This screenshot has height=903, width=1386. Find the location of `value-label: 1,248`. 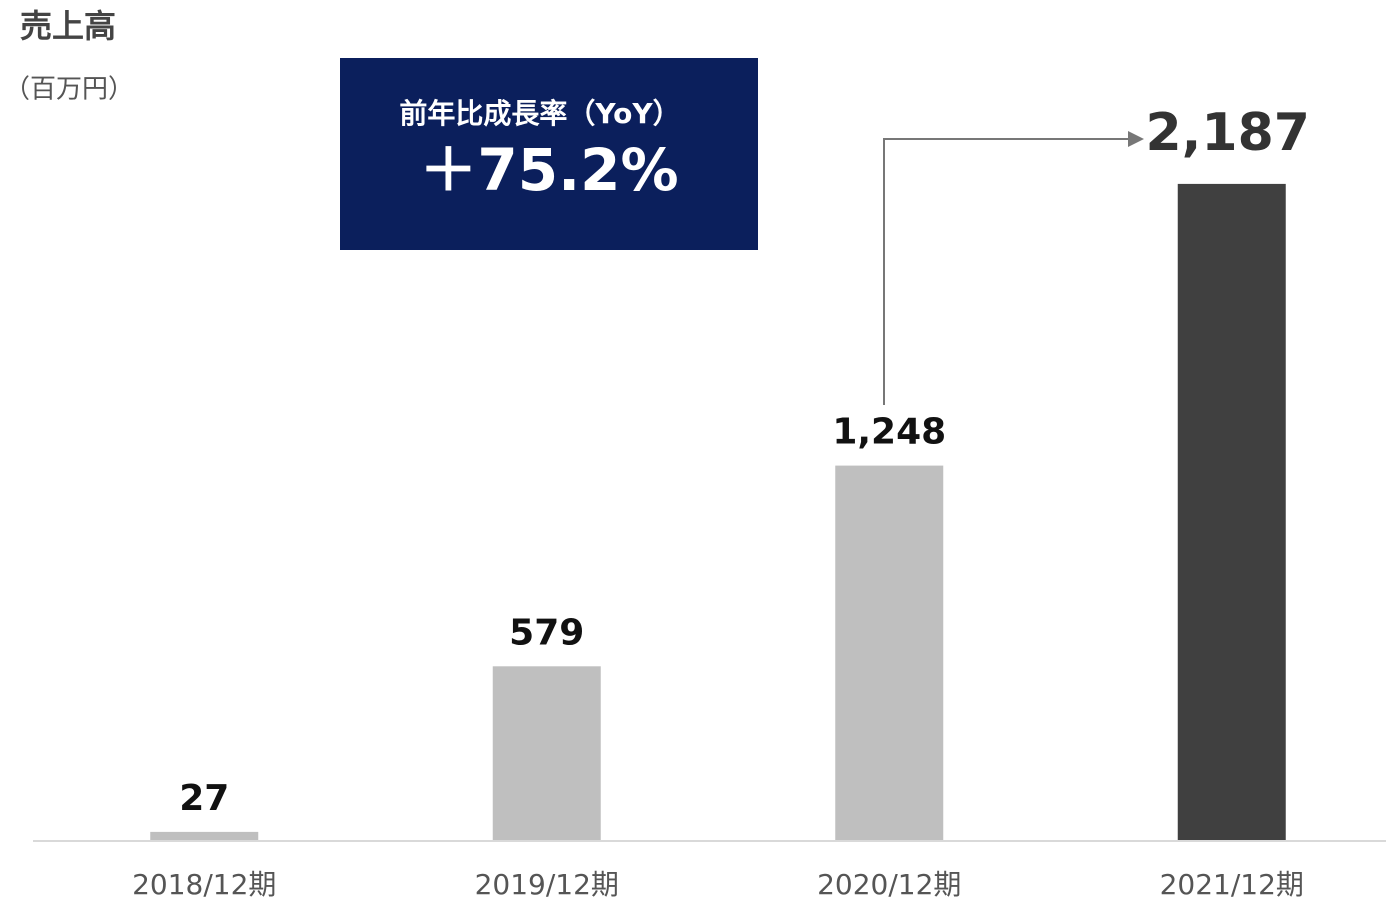

value-label: 1,248 is located at coordinates (889, 432).